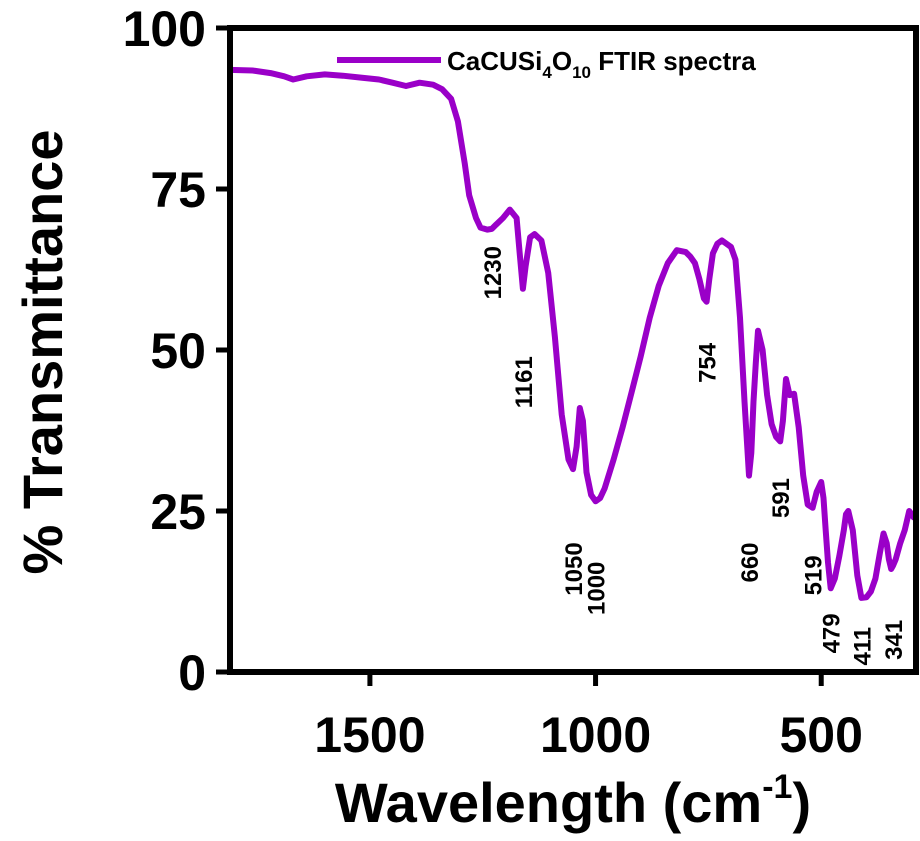 This screenshot has height=841, width=920. I want to click on peak-label-1000: 1000, so click(597, 588).